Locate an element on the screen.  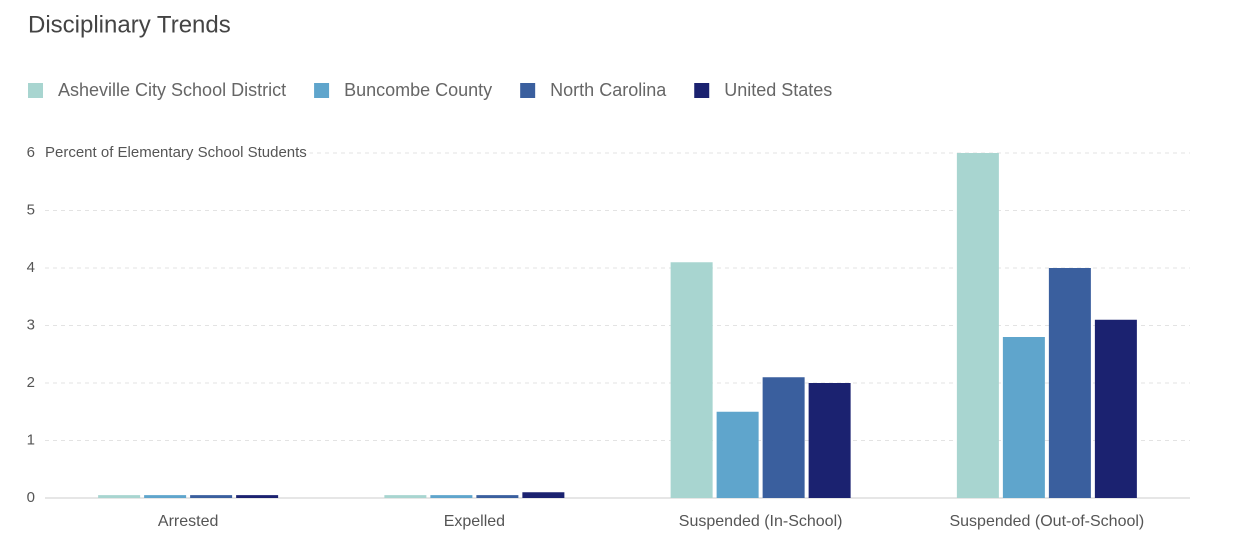
y-tick-label: 6 is located at coordinates (31, 152).